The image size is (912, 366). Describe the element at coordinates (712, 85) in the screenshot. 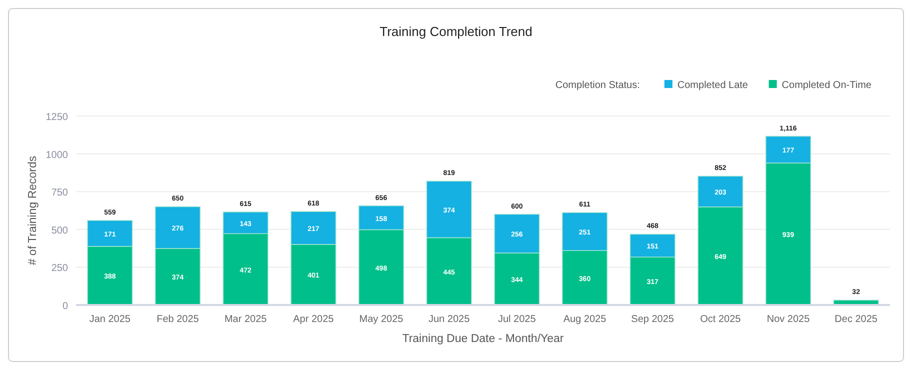

I see `legend-label: Completed Late` at that location.